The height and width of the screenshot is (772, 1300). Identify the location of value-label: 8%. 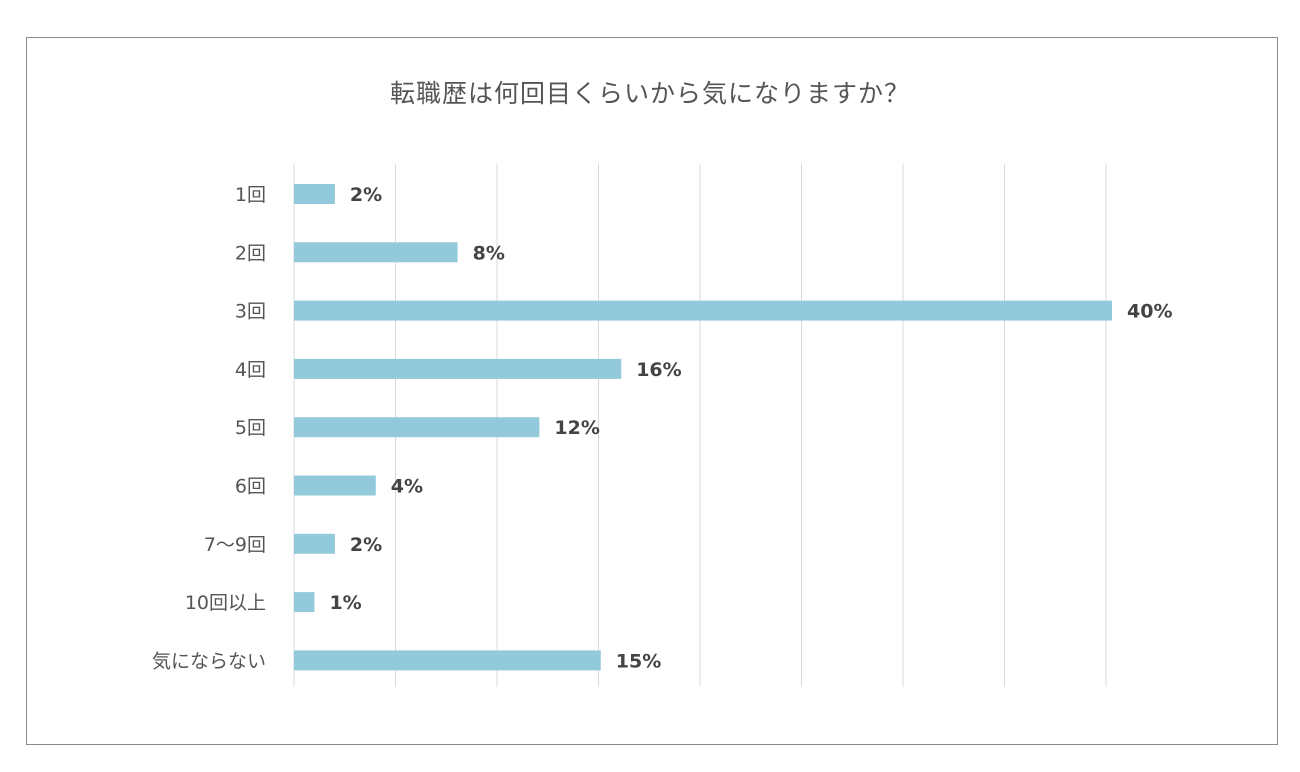
(489, 253).